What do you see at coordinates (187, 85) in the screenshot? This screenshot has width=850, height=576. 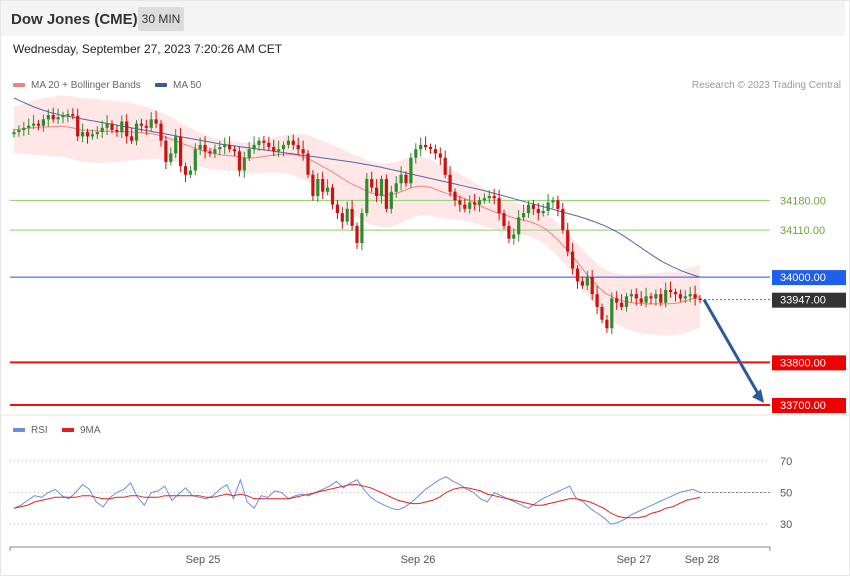 I see `ma50-legend-label: MA 50` at bounding box center [187, 85].